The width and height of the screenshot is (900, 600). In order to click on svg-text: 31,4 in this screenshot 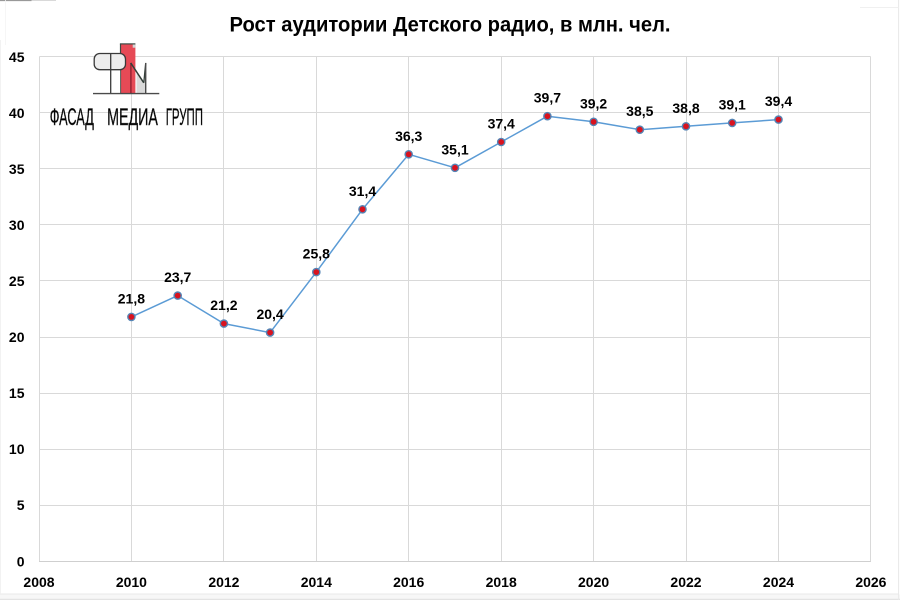, I will do `click(362, 191)`.